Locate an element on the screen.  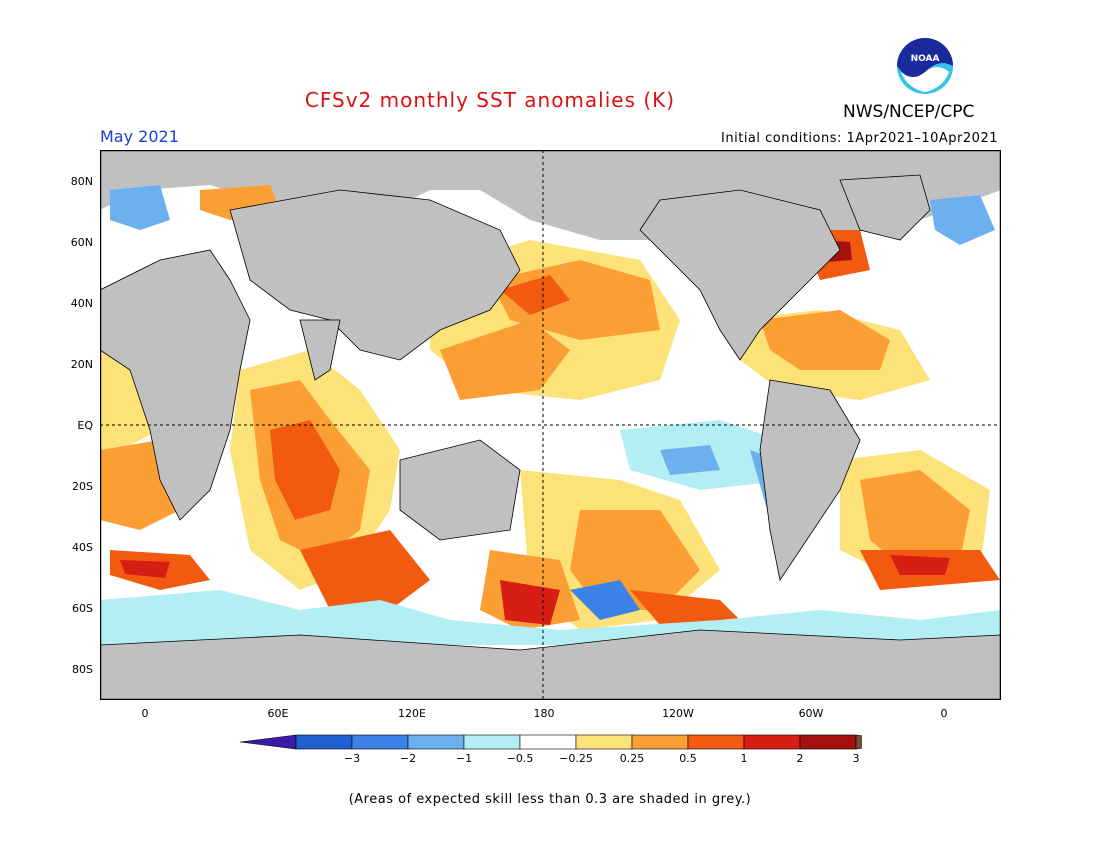
asia is located at coordinates (375, 275).